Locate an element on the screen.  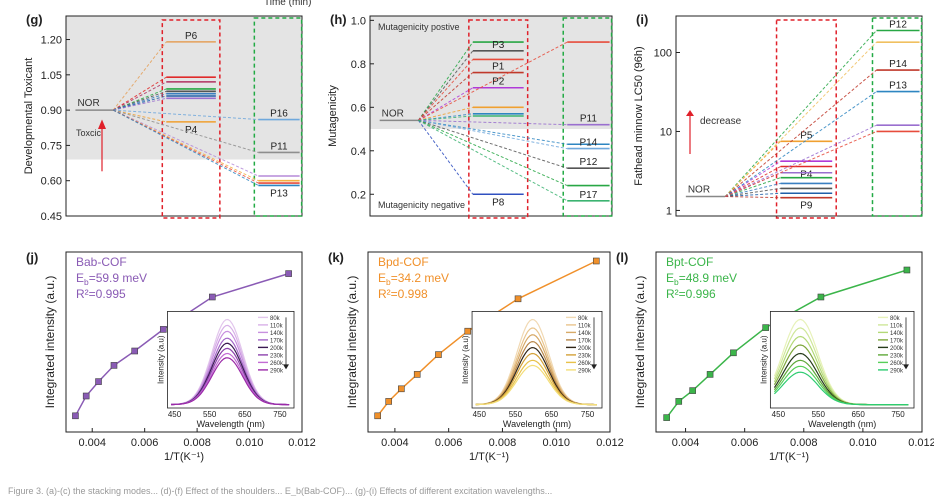
level-label: P11 is located at coordinates (588, 119).